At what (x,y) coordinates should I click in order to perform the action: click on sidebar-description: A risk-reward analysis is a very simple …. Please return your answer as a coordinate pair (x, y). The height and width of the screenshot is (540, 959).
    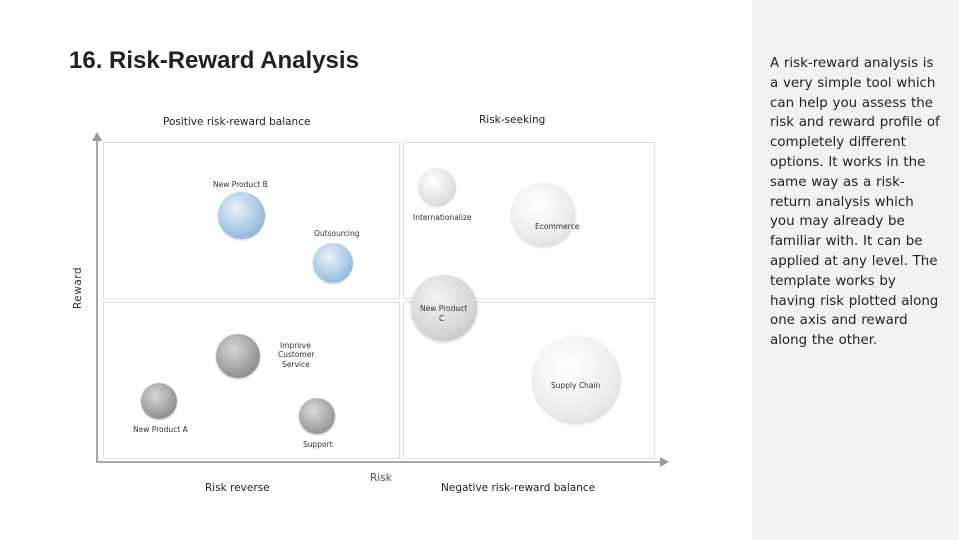
    Looking at the image, I should click on (855, 202).